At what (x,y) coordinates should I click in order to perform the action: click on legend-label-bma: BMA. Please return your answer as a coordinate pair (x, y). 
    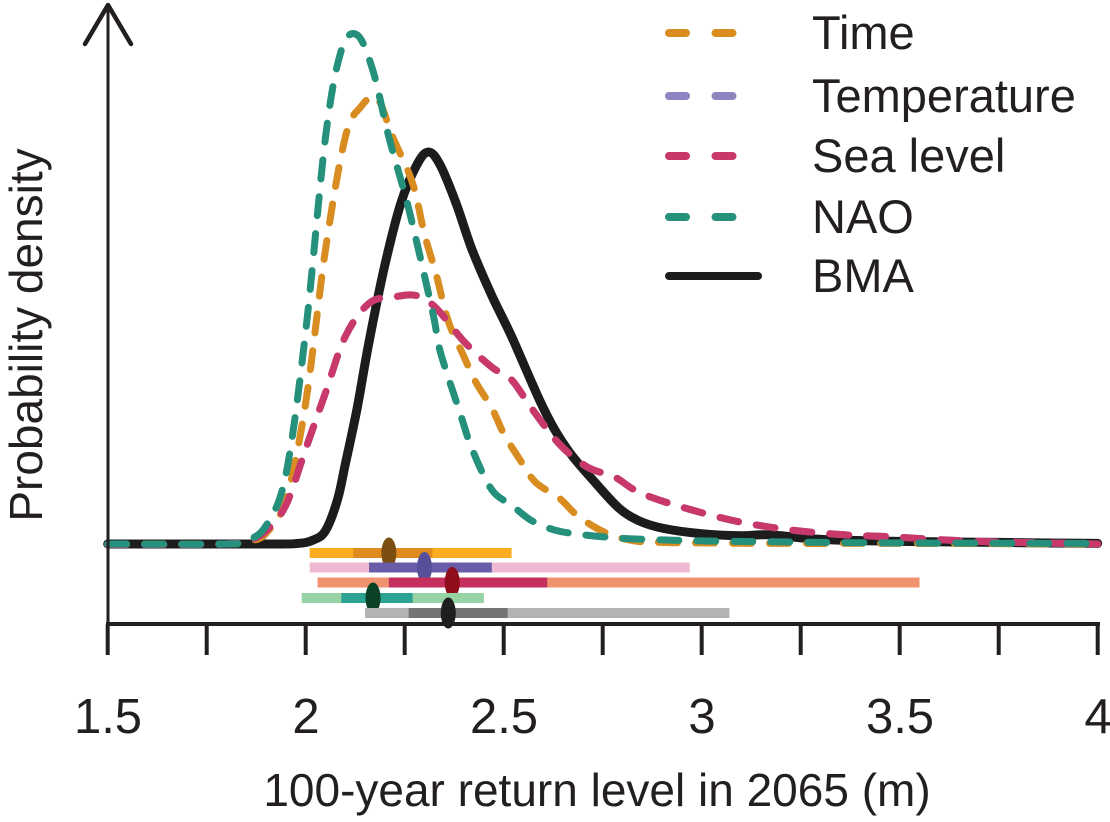
    Looking at the image, I should click on (863, 275).